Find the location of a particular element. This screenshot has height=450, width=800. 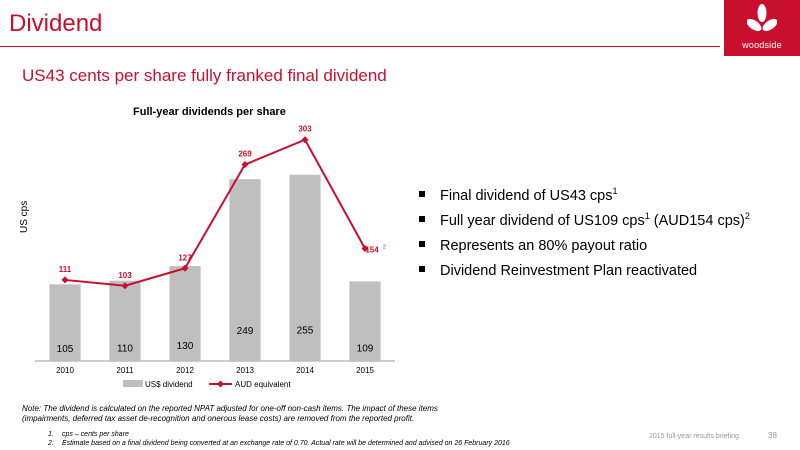

x-tick-label: 2012 is located at coordinates (185, 370).